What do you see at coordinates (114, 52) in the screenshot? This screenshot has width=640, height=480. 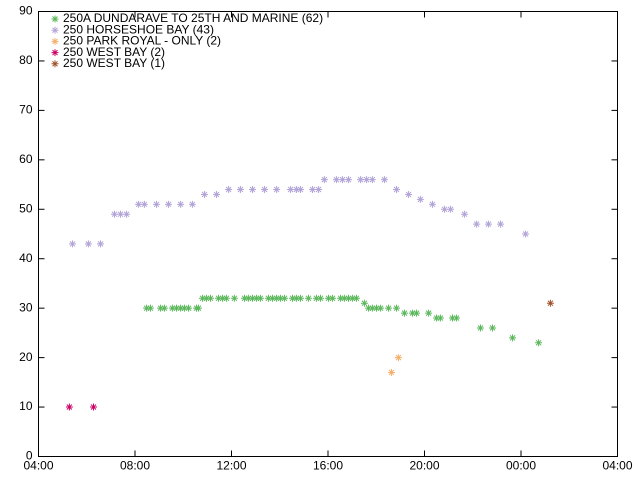 I see `legend-label: 250 WEST BAY (2)` at bounding box center [114, 52].